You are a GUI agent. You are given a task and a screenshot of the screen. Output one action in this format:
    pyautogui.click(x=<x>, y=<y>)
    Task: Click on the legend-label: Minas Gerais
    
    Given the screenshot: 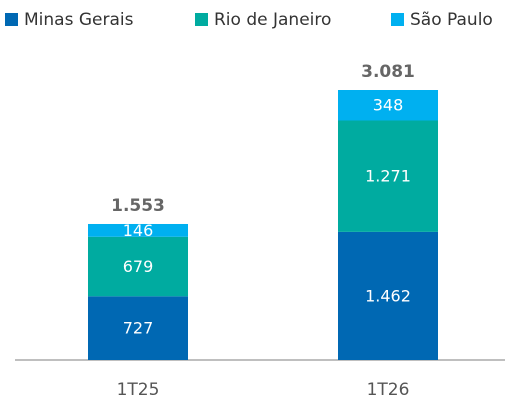 What is the action you would take?
    pyautogui.click(x=79, y=20)
    